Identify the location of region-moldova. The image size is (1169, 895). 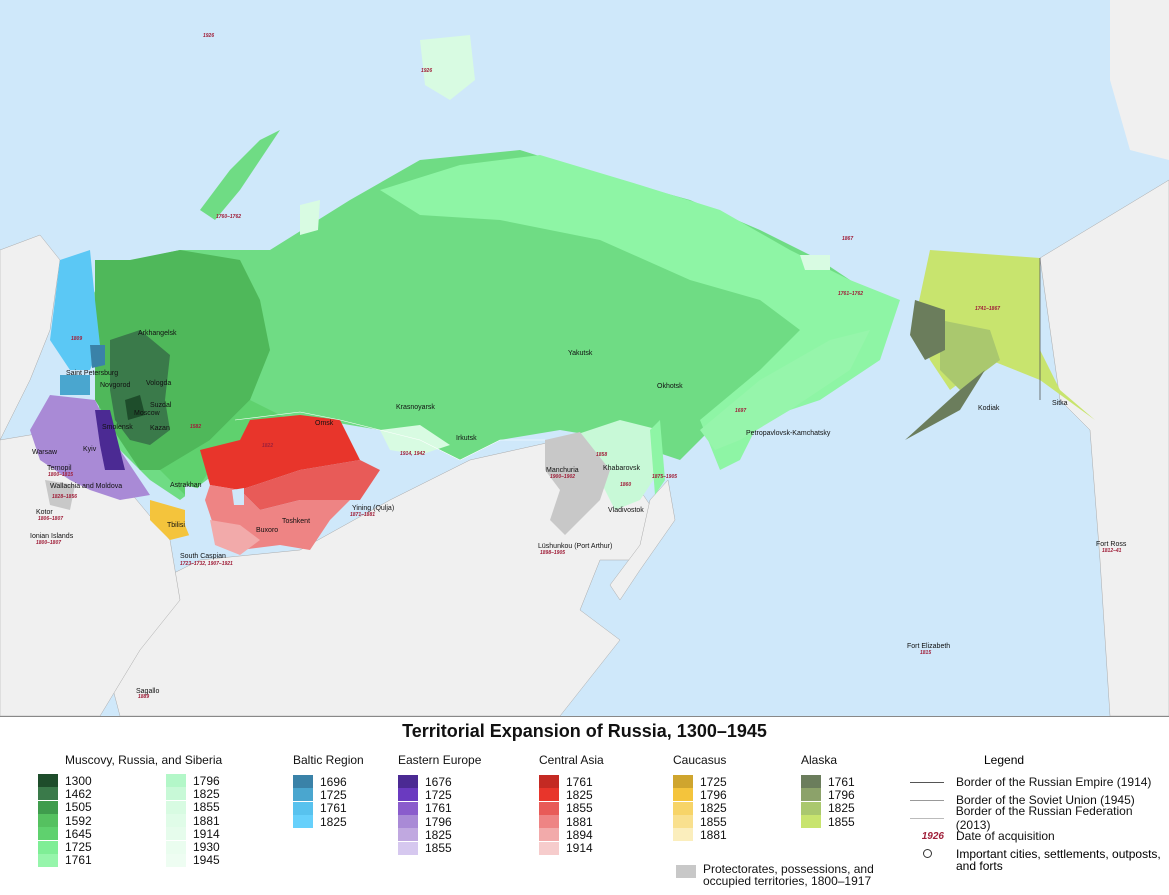
(60, 495).